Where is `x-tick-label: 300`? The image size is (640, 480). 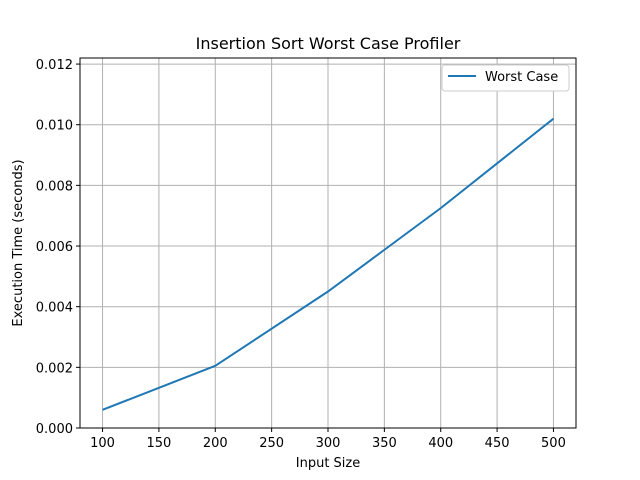 x-tick-label: 300 is located at coordinates (328, 443).